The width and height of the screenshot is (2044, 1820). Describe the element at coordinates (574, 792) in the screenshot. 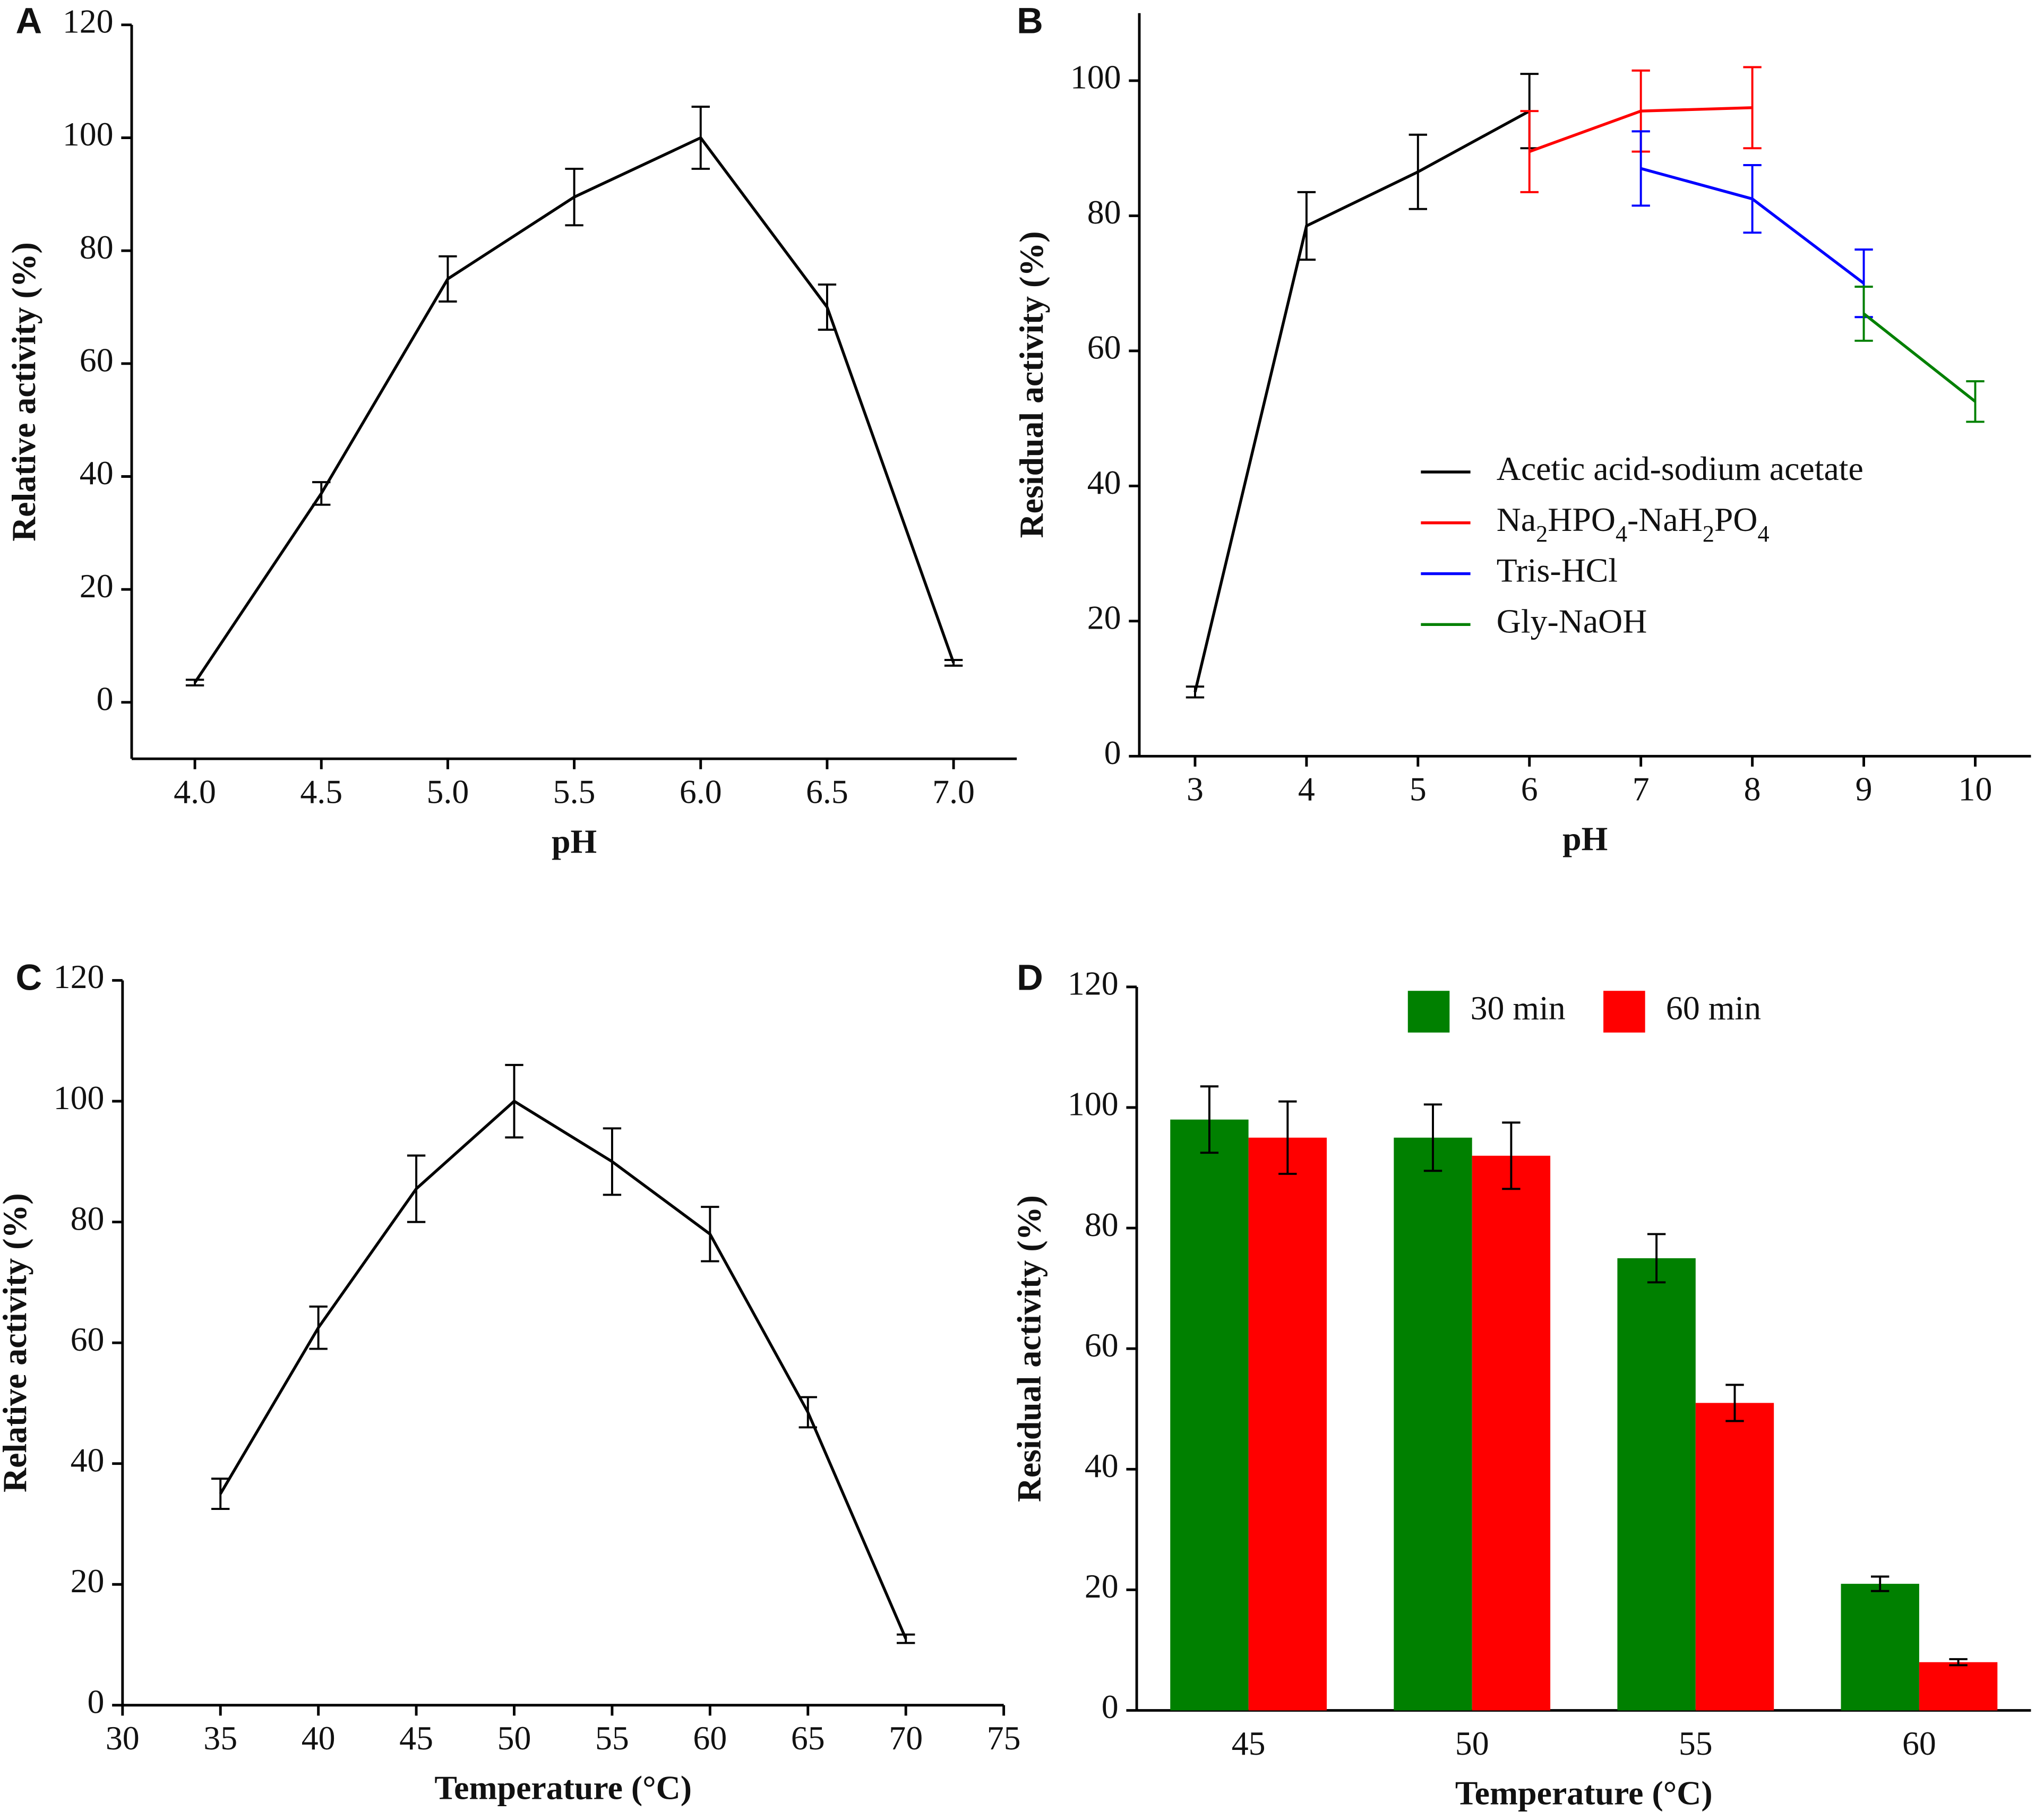

I see `x-tick-label: 5.5` at that location.